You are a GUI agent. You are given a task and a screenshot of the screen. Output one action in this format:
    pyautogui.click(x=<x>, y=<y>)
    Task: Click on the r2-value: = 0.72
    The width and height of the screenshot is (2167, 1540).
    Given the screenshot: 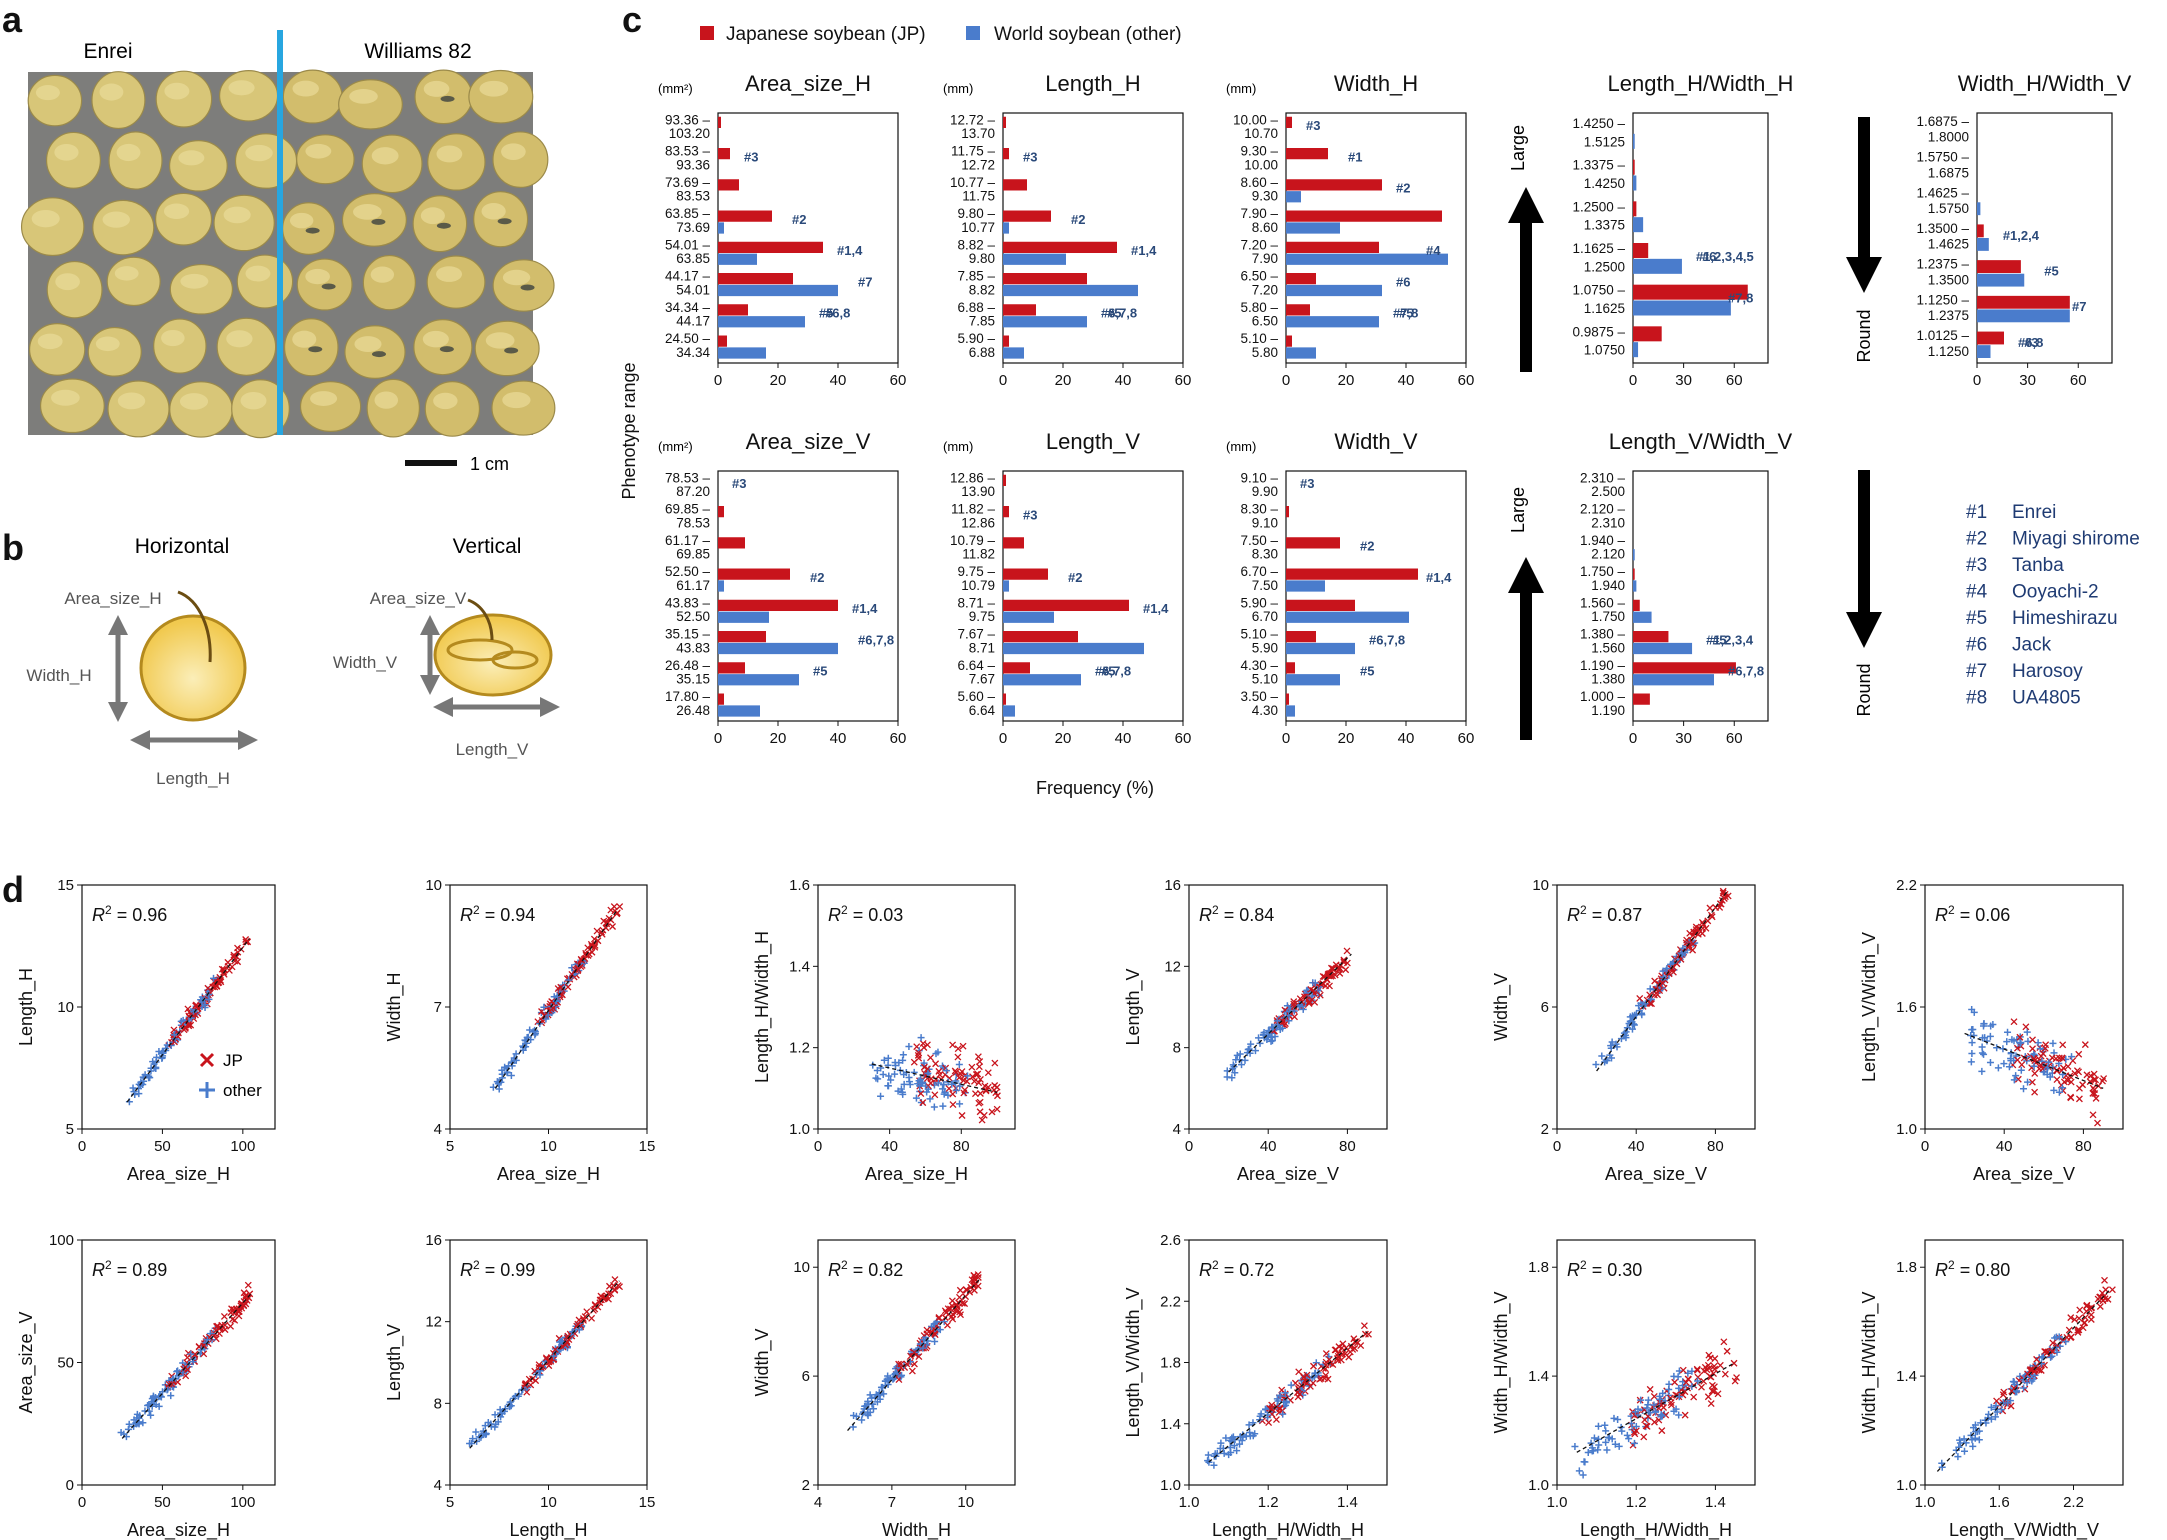 What is the action you would take?
    pyautogui.click(x=1247, y=1270)
    